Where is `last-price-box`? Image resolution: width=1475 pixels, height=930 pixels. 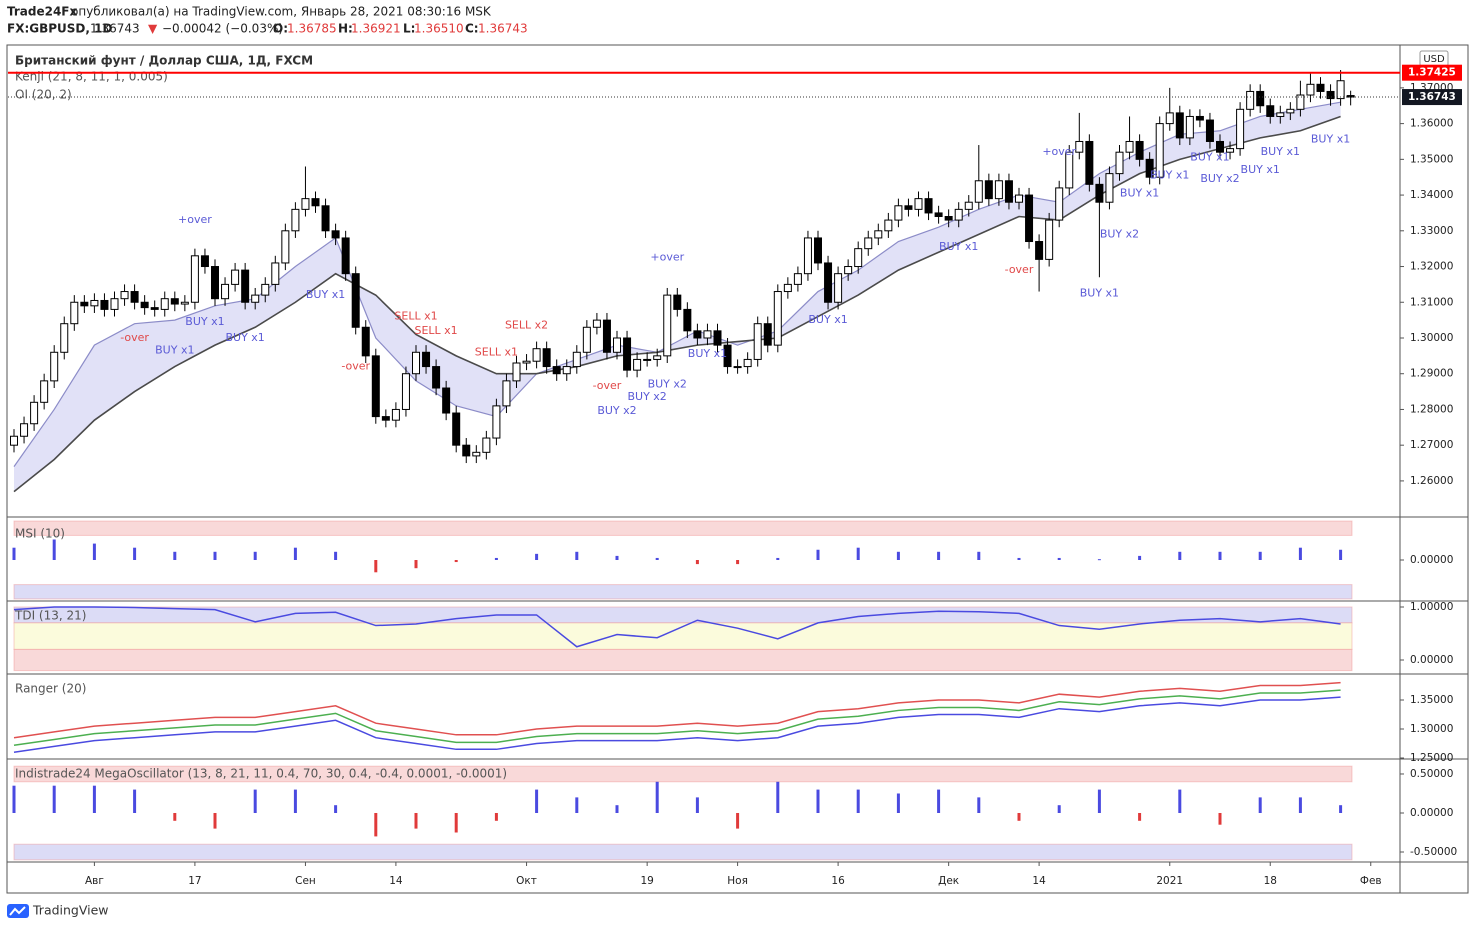 last-price-box is located at coordinates (1432, 97).